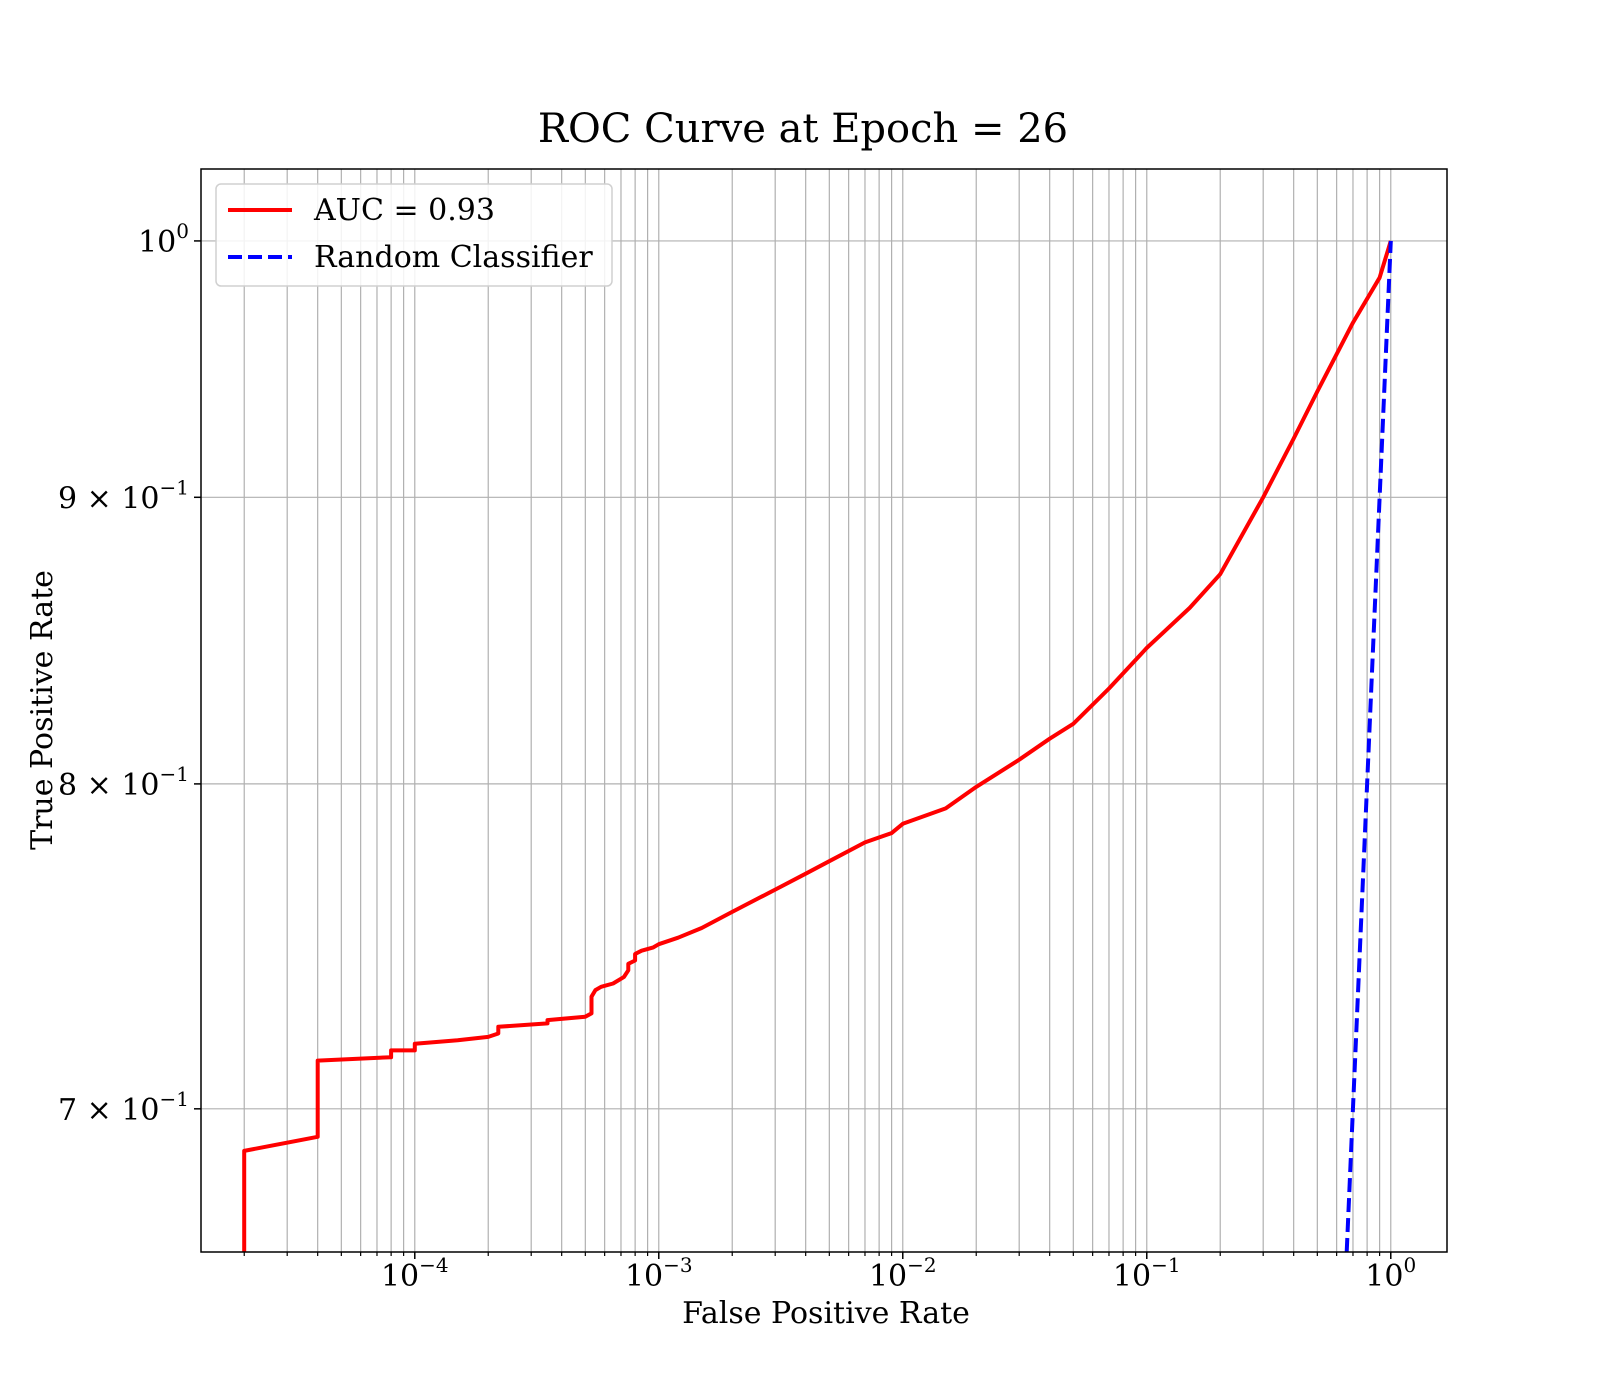 Image resolution: width=1600 pixels, height=1400 pixels. Describe the element at coordinates (826, 1313) in the screenshot. I see `x-axis-label: False Positive Rate` at that location.